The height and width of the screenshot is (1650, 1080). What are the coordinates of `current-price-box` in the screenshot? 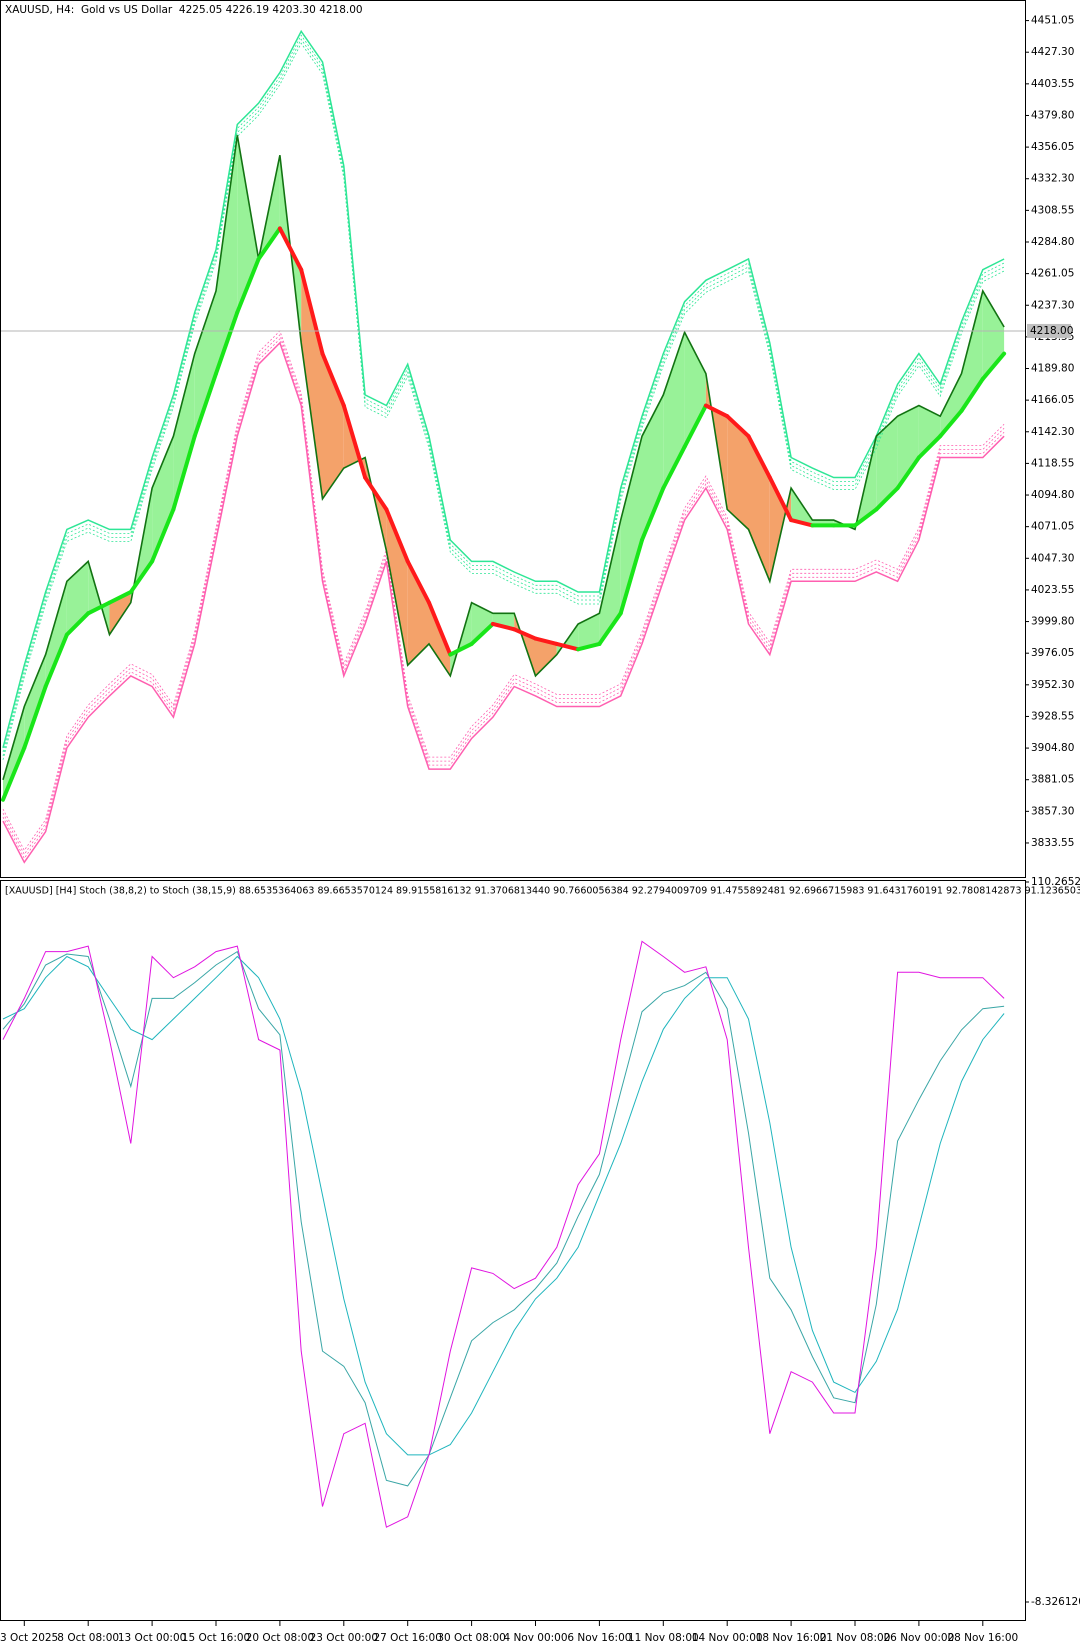 It's located at (1049, 330).